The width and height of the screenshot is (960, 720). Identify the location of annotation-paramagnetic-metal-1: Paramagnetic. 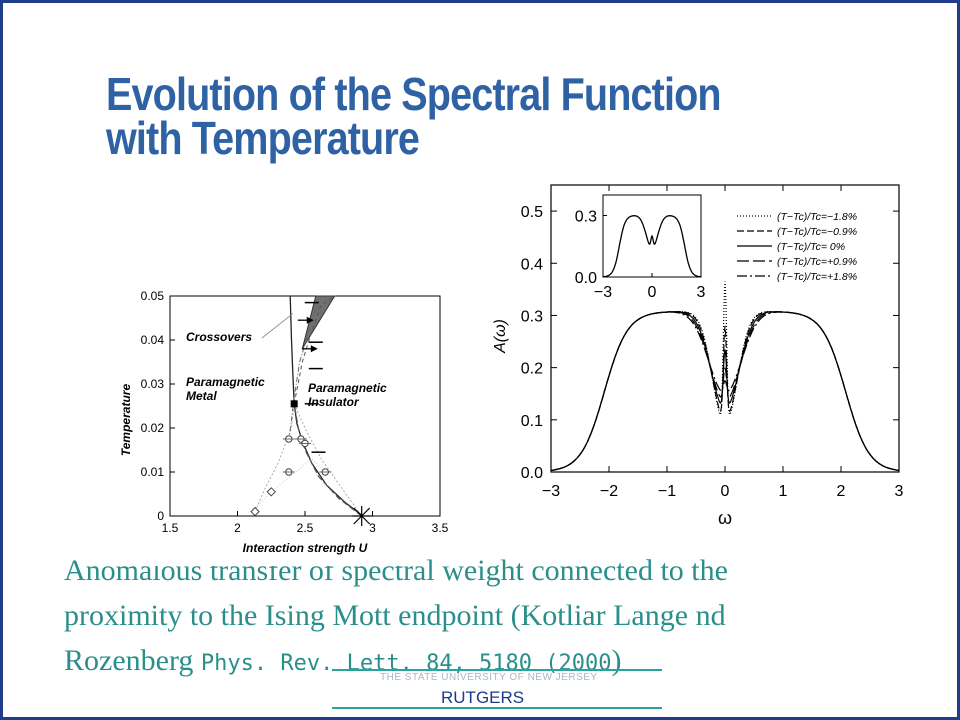
(225, 382).